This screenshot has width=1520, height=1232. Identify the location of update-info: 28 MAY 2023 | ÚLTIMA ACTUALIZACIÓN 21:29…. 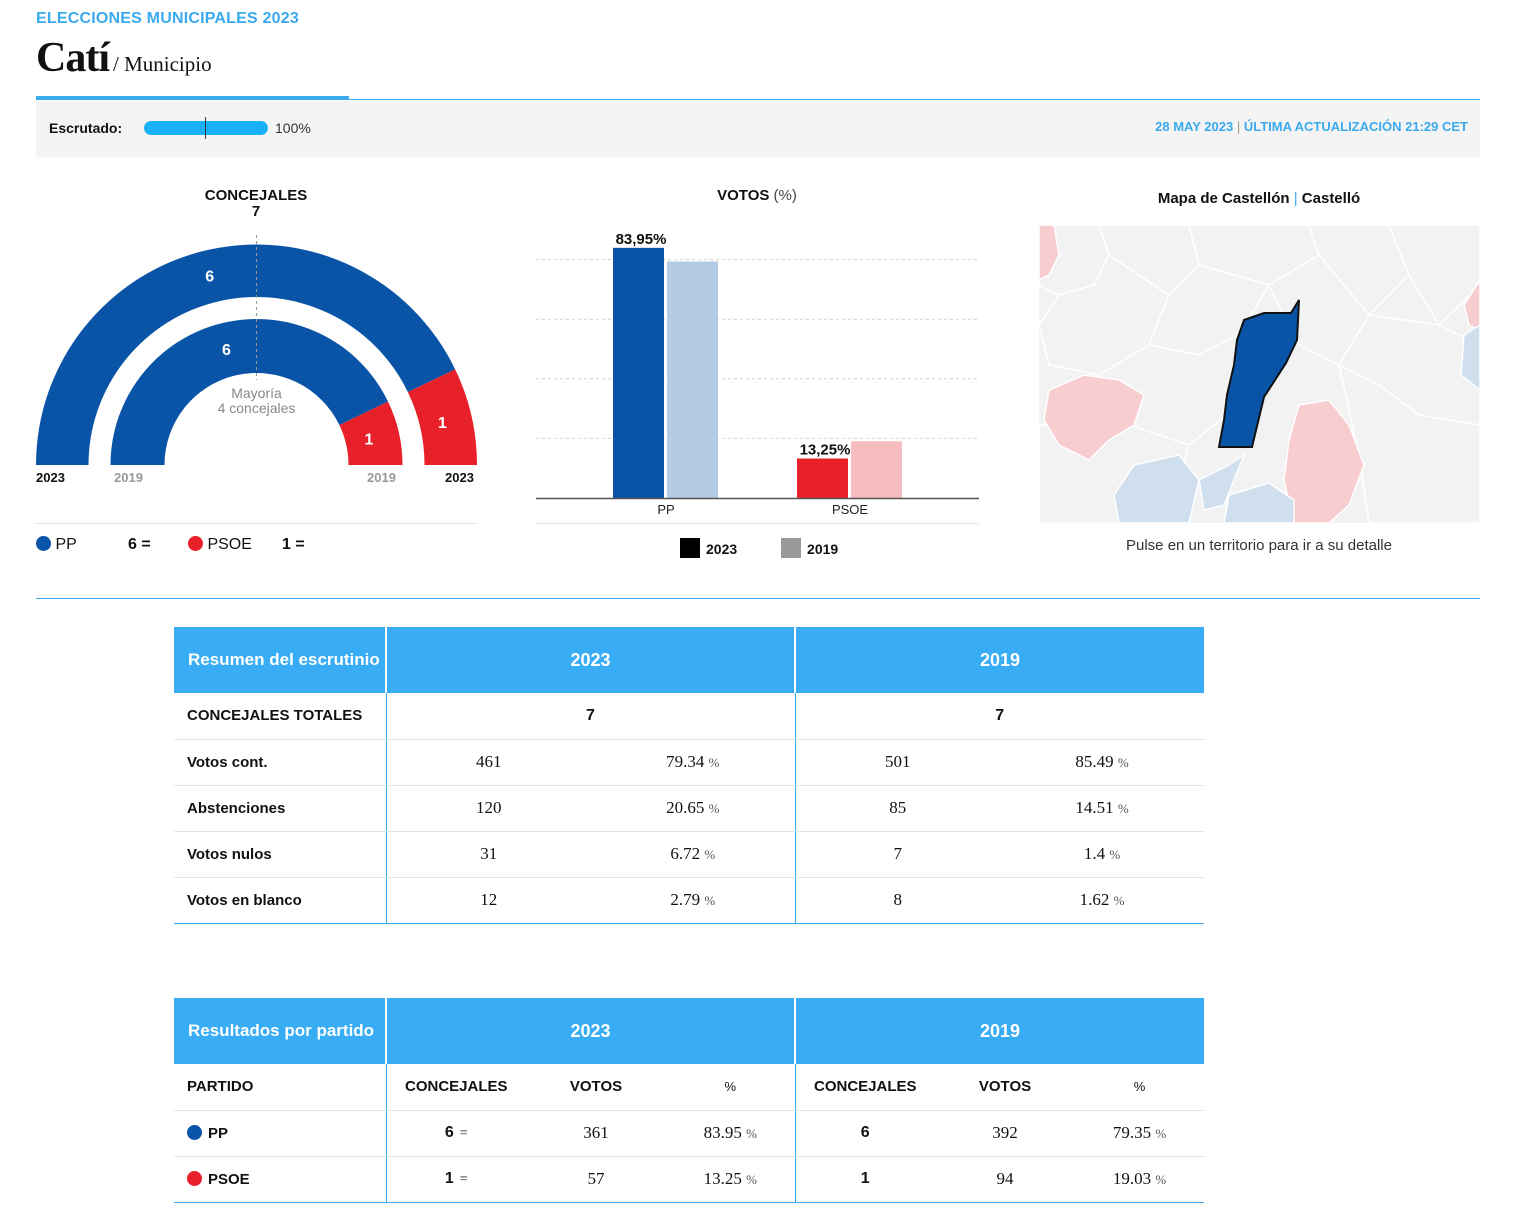
(1311, 126).